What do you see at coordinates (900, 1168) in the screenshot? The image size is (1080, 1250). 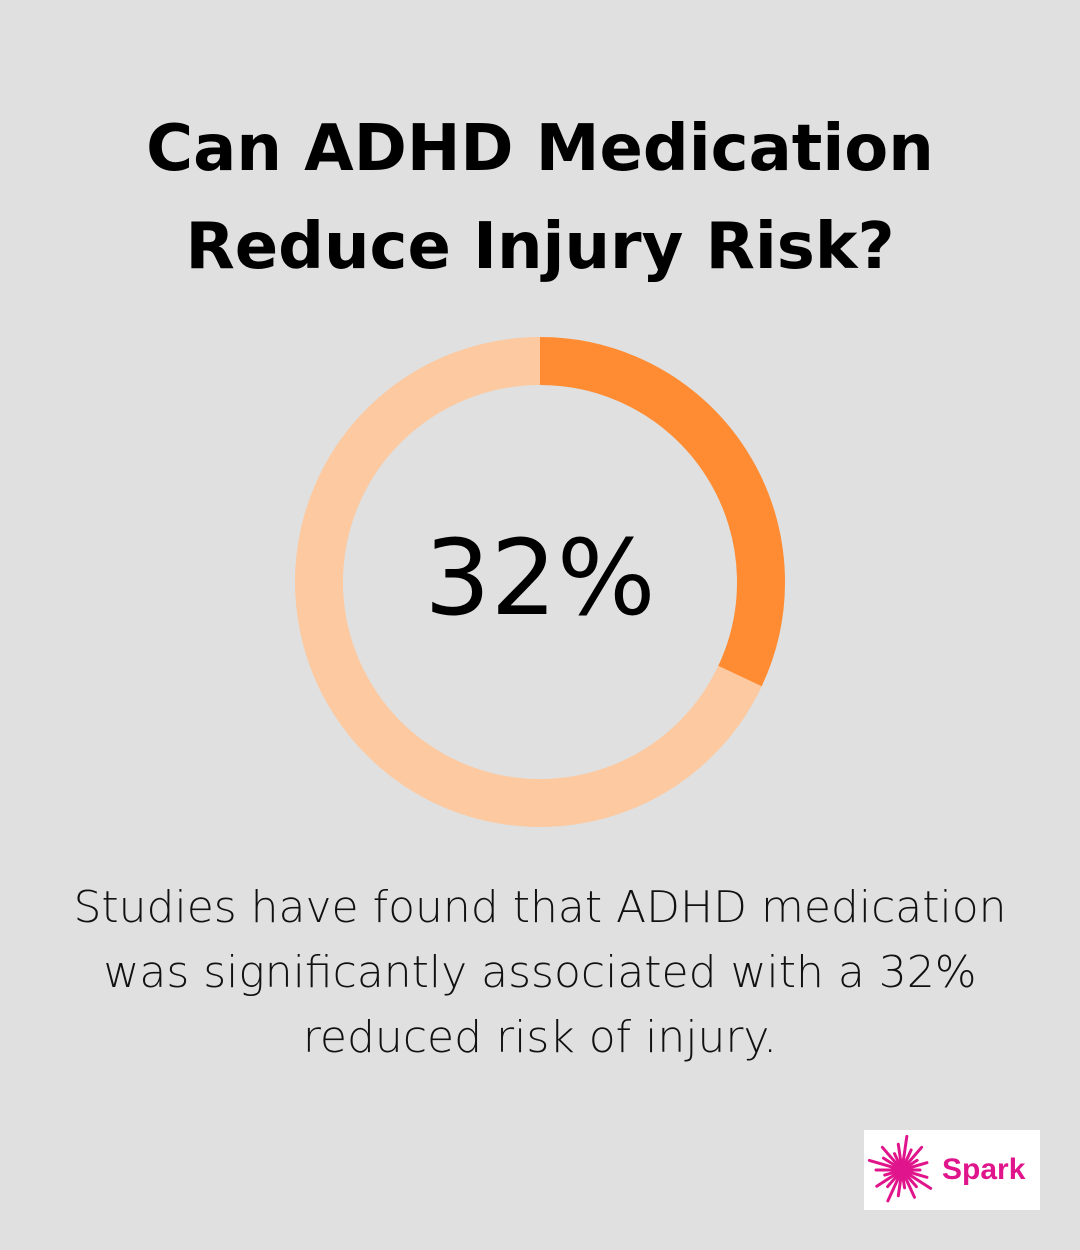 I see `spark-starburst-icon` at bounding box center [900, 1168].